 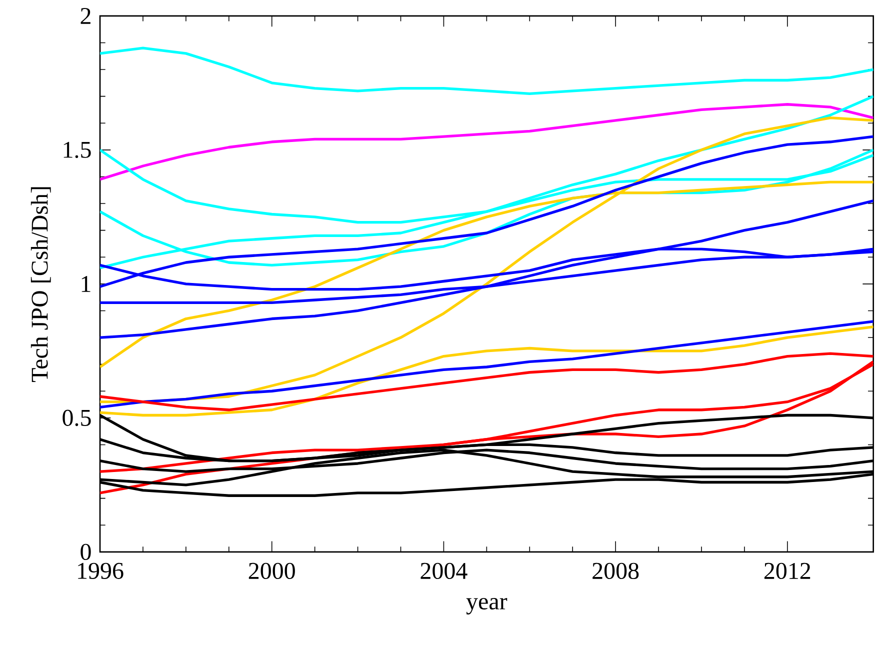 I want to click on y-tick-label: 1.5, so click(x=77, y=150).